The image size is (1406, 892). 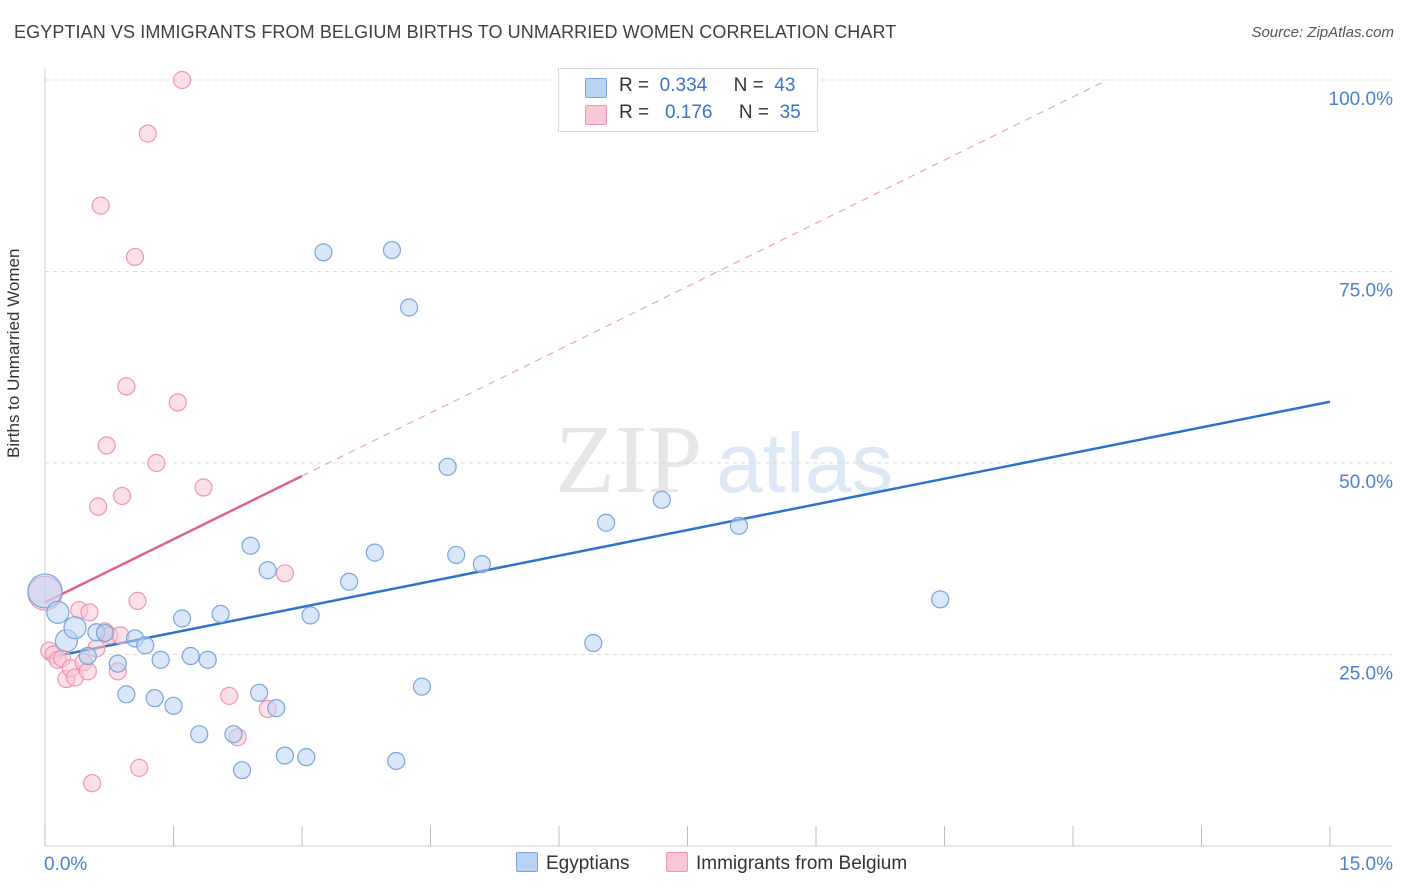 What do you see at coordinates (1361, 99) in the screenshot?
I see `y-tick-label: 100.0%` at bounding box center [1361, 99].